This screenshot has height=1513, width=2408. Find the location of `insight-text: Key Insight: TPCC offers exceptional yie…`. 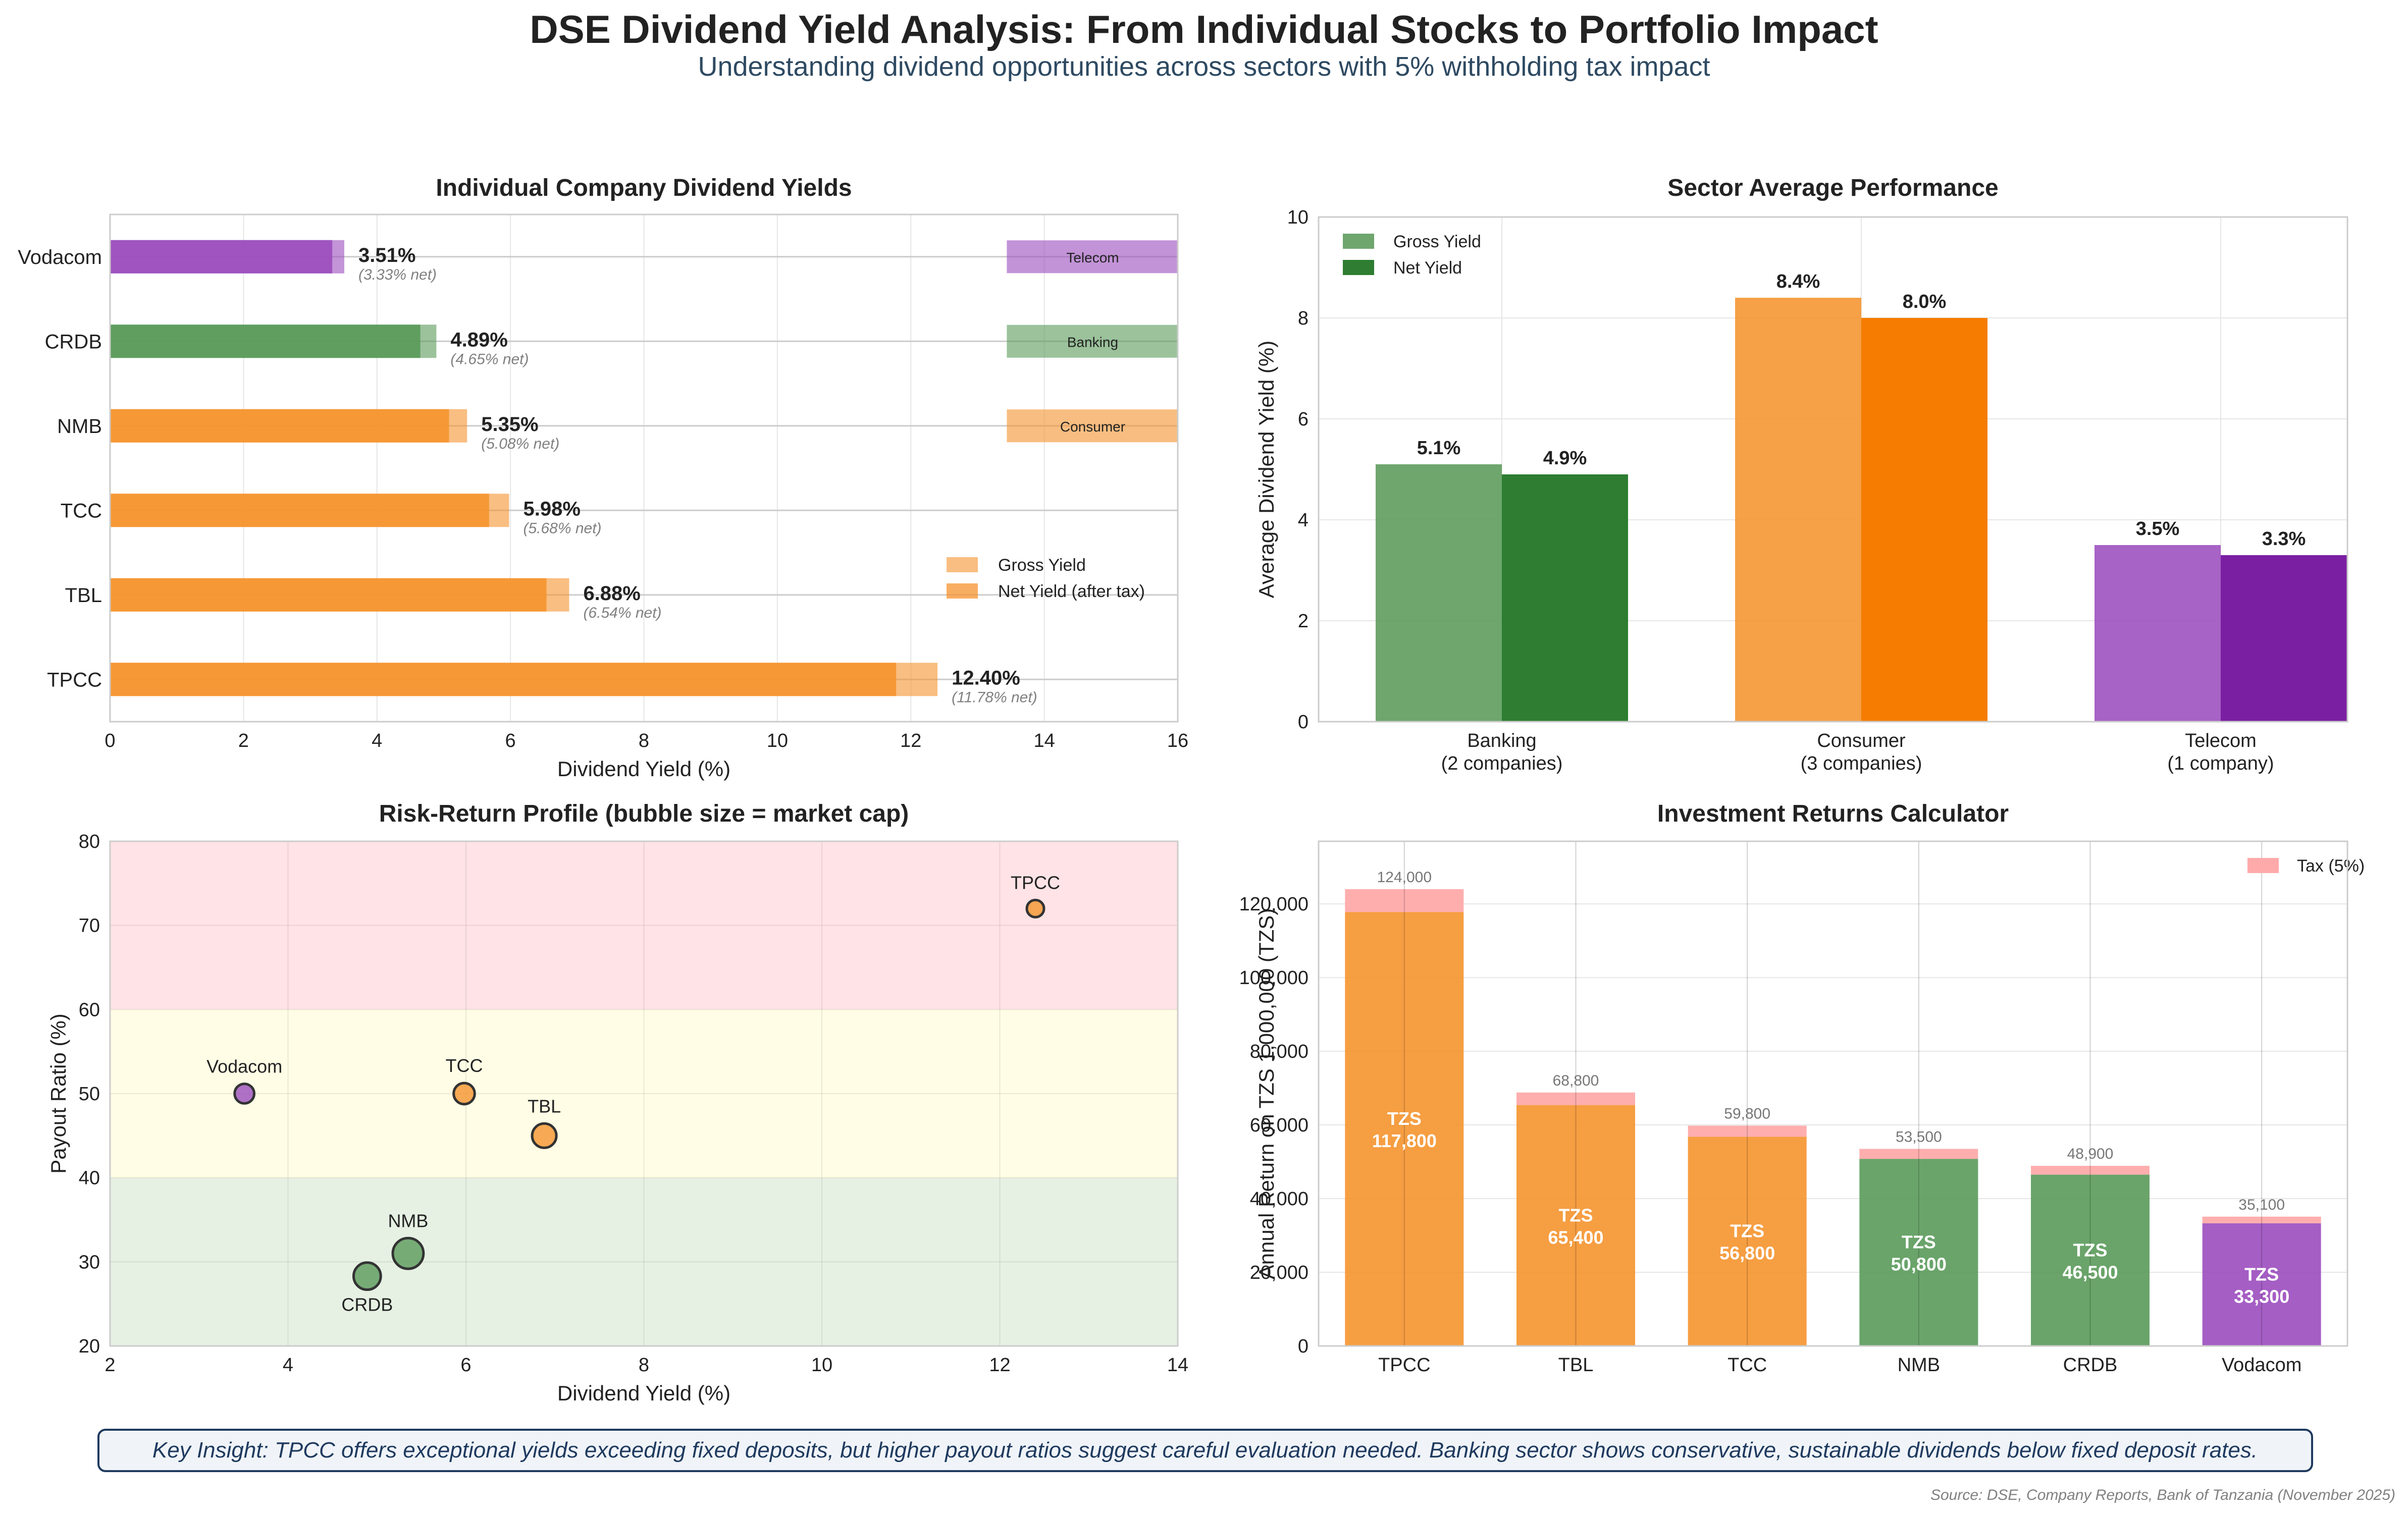

insight-text: Key Insight: TPCC offers exceptional yie… is located at coordinates (1205, 1450).